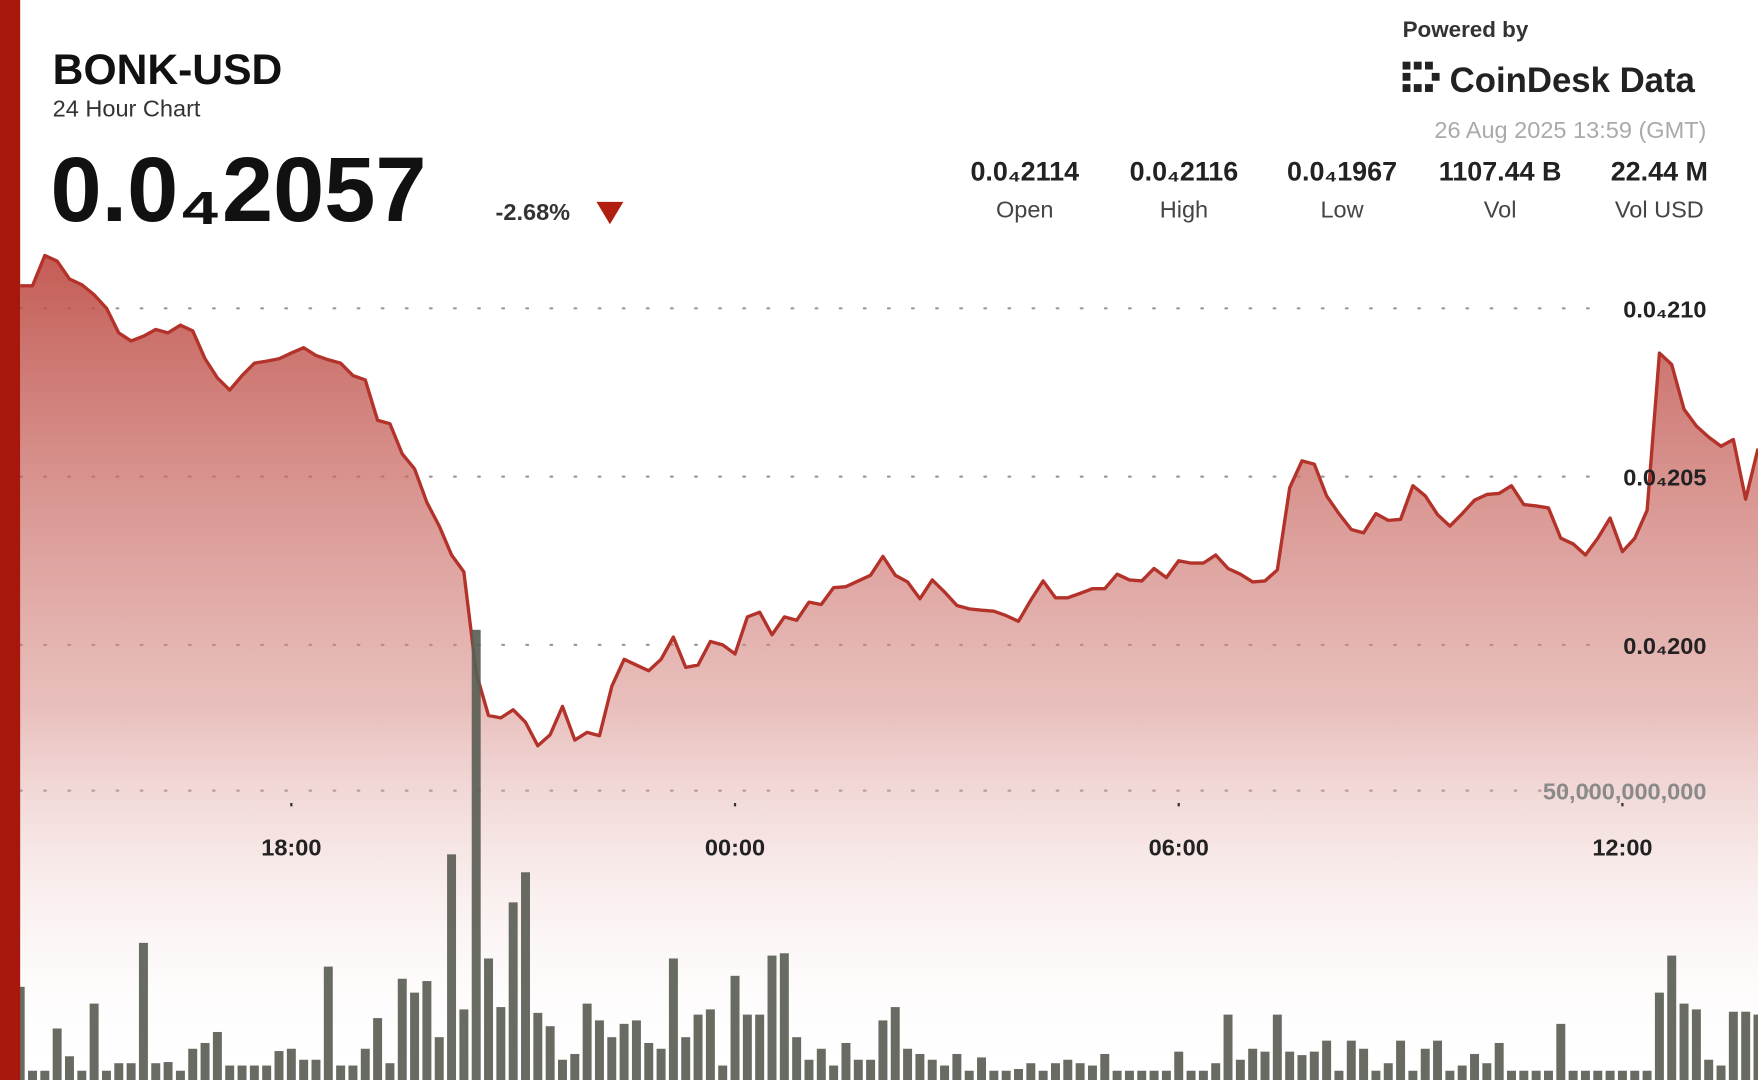 The width and height of the screenshot is (1758, 1080). What do you see at coordinates (1024, 172) in the screenshot?
I see `stat-value: 0.0₄2114` at bounding box center [1024, 172].